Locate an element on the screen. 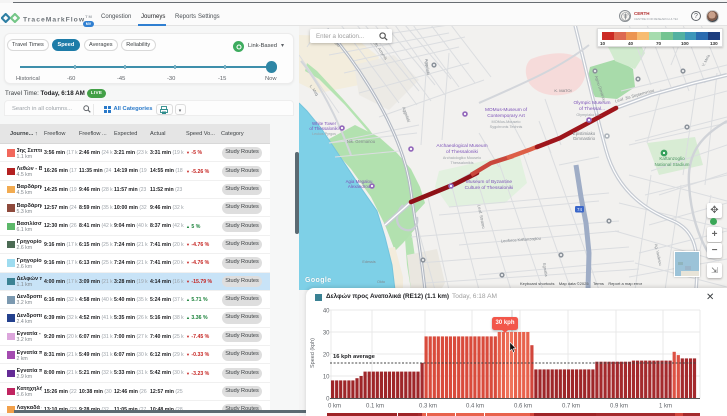 The height and width of the screenshot is (416, 727). svg-text: Culture of Thessaloniki is located at coordinates (489, 188).